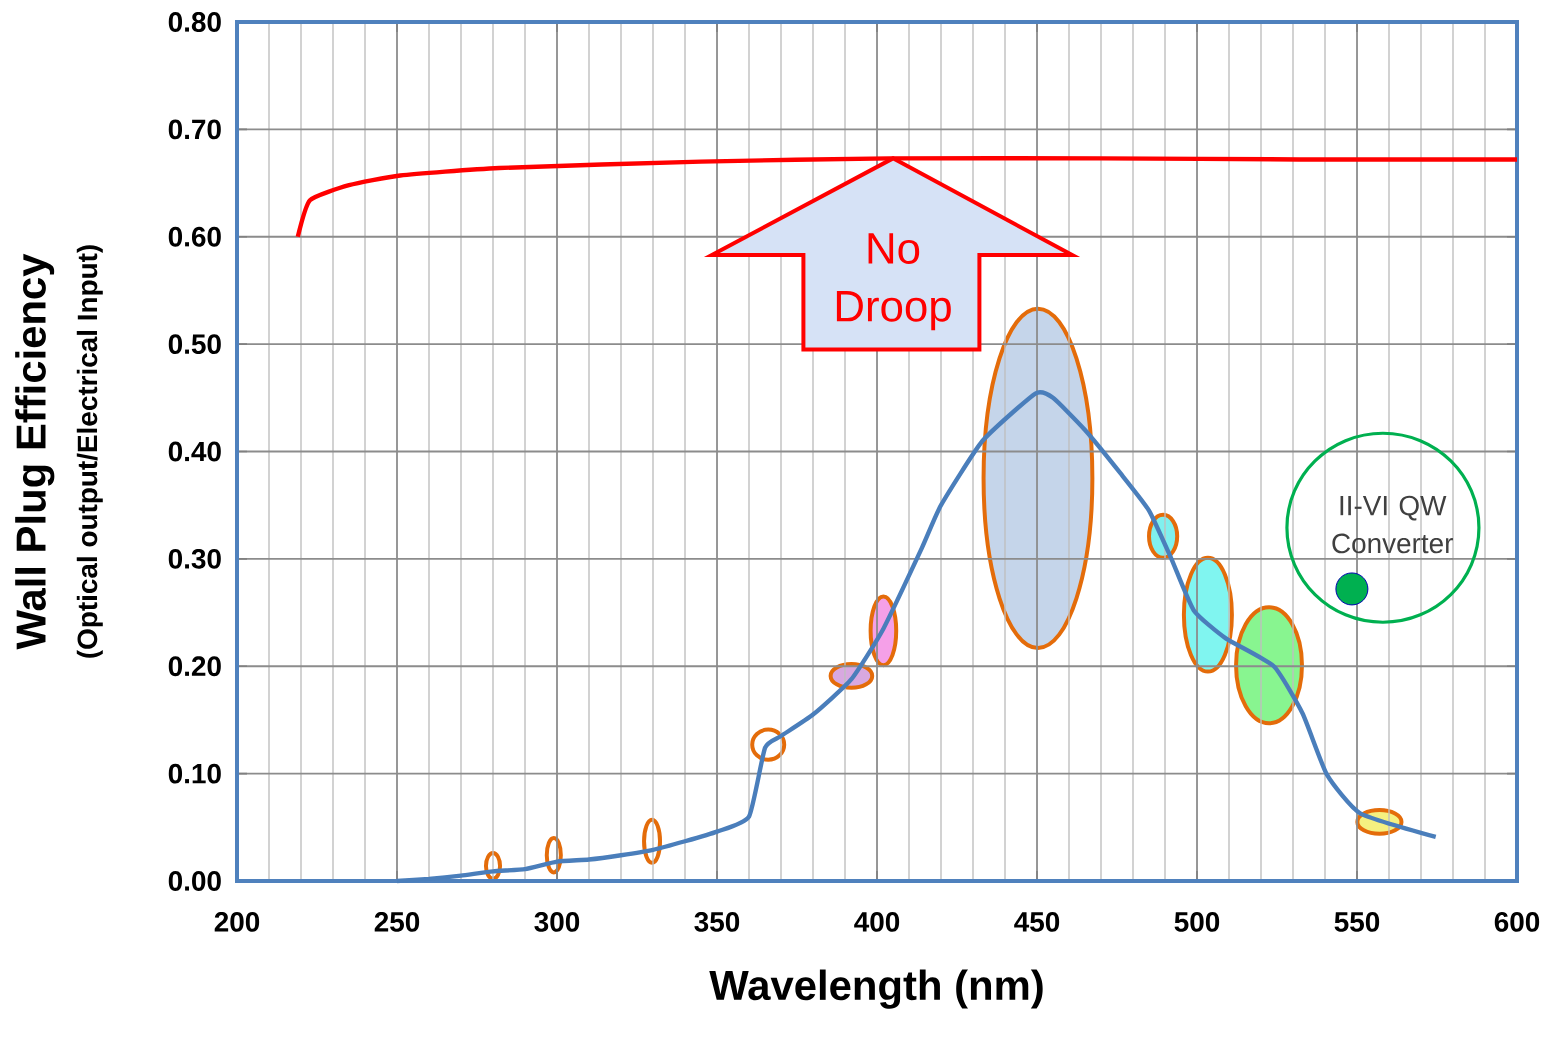 The image size is (1552, 1042). Describe the element at coordinates (194, 129) in the screenshot. I see `y-tick-label: 0.70` at that location.